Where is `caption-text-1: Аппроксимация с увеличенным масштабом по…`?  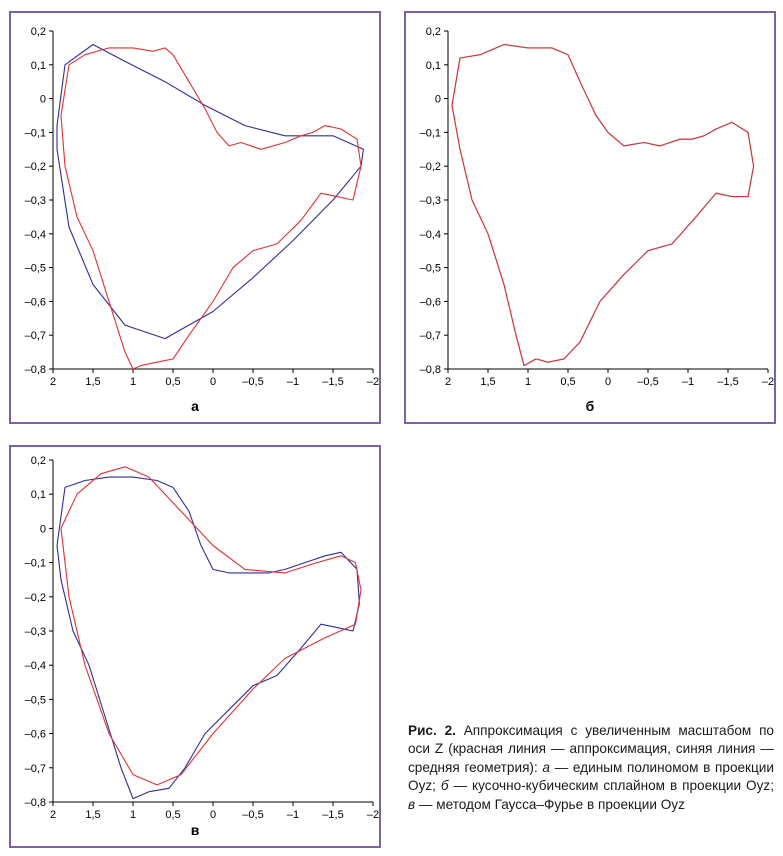 caption-text-1: Аппроксимация с увеличенным масштабом по… is located at coordinates (591, 749).